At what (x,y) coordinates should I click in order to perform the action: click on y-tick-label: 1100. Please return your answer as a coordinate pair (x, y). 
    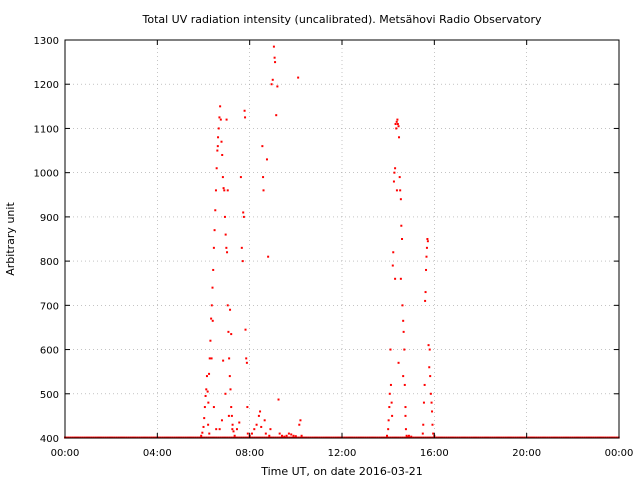
    Looking at the image, I should click on (46, 129).